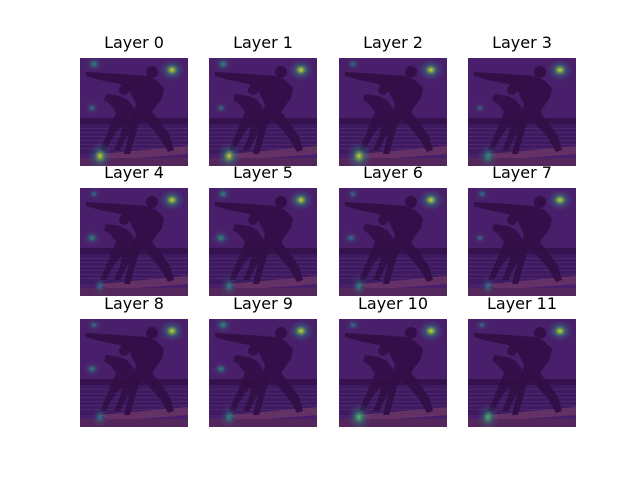 The height and width of the screenshot is (480, 640). Describe the element at coordinates (134, 172) in the screenshot. I see `subplot-title: Layer 4` at that location.